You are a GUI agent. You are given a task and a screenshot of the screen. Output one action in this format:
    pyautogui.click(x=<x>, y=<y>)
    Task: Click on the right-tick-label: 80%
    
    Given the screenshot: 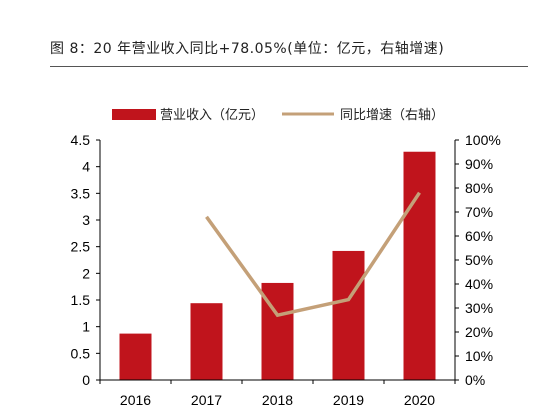 What is the action you would take?
    pyautogui.click(x=479, y=188)
    